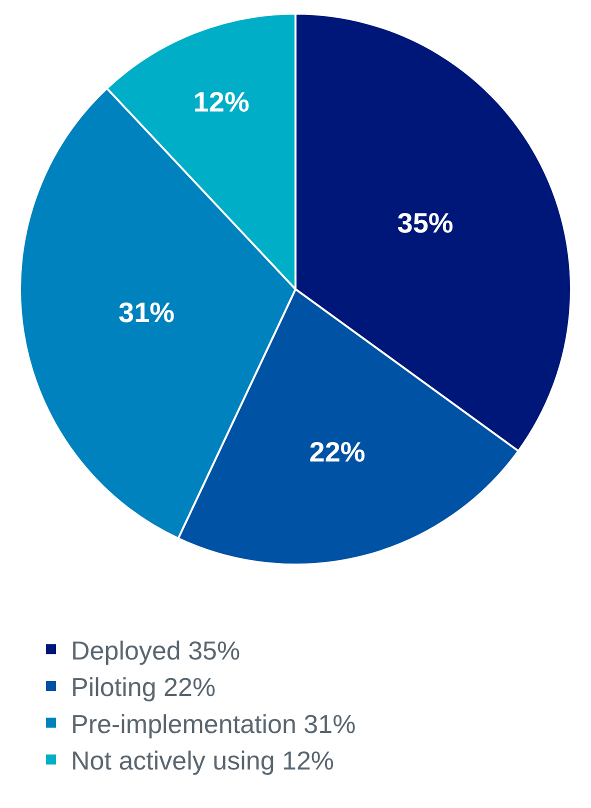 The image size is (591, 808). I want to click on legend-label: Deployed 35%, so click(155, 650).